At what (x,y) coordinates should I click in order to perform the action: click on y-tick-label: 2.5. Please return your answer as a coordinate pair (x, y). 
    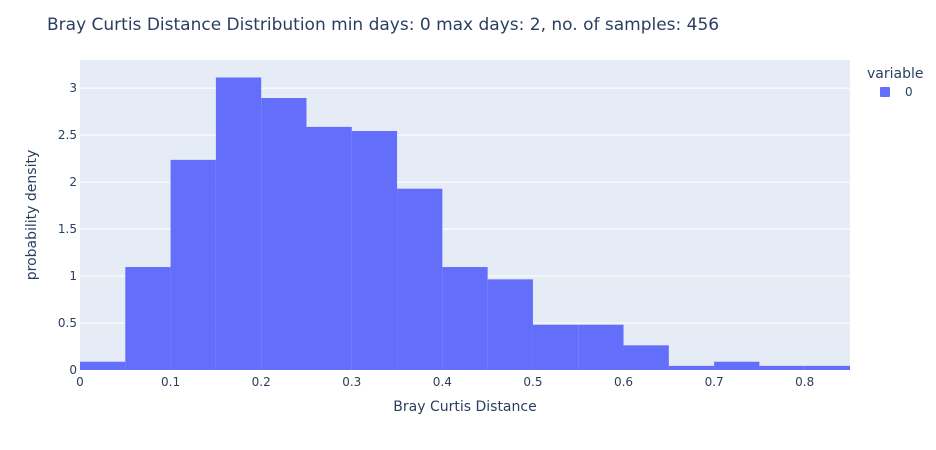
    Looking at the image, I should click on (67, 135).